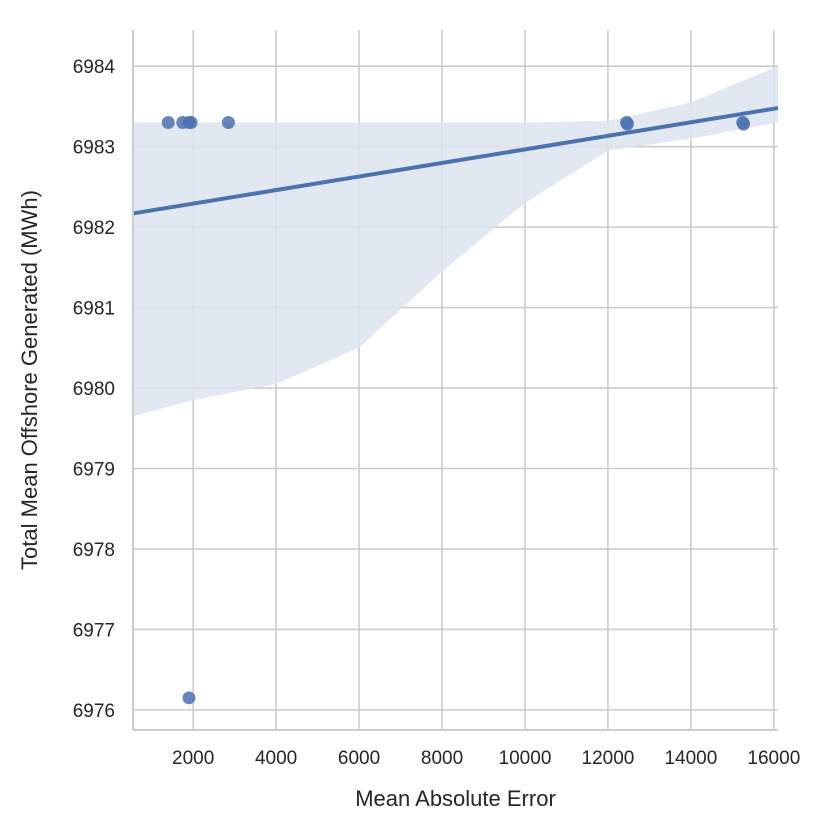 The width and height of the screenshot is (829, 829). Describe the element at coordinates (94, 228) in the screenshot. I see `y-tick-label: 6982` at that location.